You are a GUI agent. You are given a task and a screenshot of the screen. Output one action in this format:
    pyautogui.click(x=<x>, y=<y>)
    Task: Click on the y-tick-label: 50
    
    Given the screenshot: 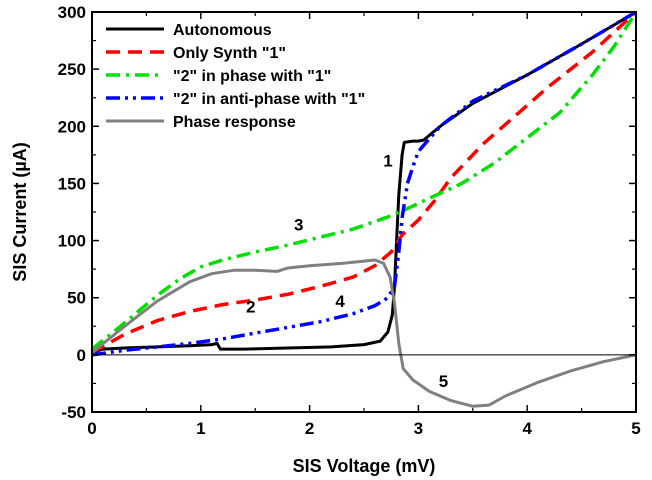 What is the action you would take?
    pyautogui.click(x=76, y=298)
    